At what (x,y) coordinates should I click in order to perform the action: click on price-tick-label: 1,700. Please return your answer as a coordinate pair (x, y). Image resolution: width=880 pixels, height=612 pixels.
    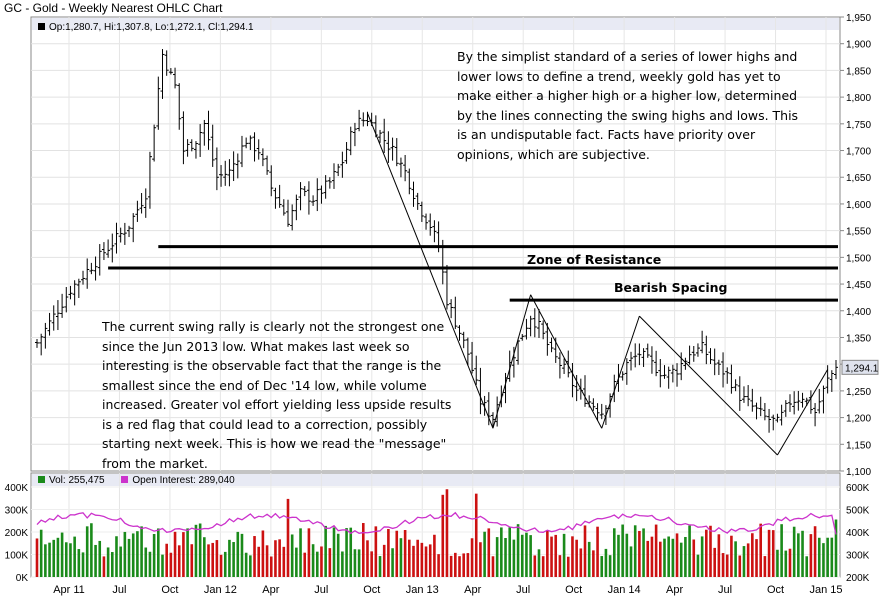
    Looking at the image, I should click on (858, 152).